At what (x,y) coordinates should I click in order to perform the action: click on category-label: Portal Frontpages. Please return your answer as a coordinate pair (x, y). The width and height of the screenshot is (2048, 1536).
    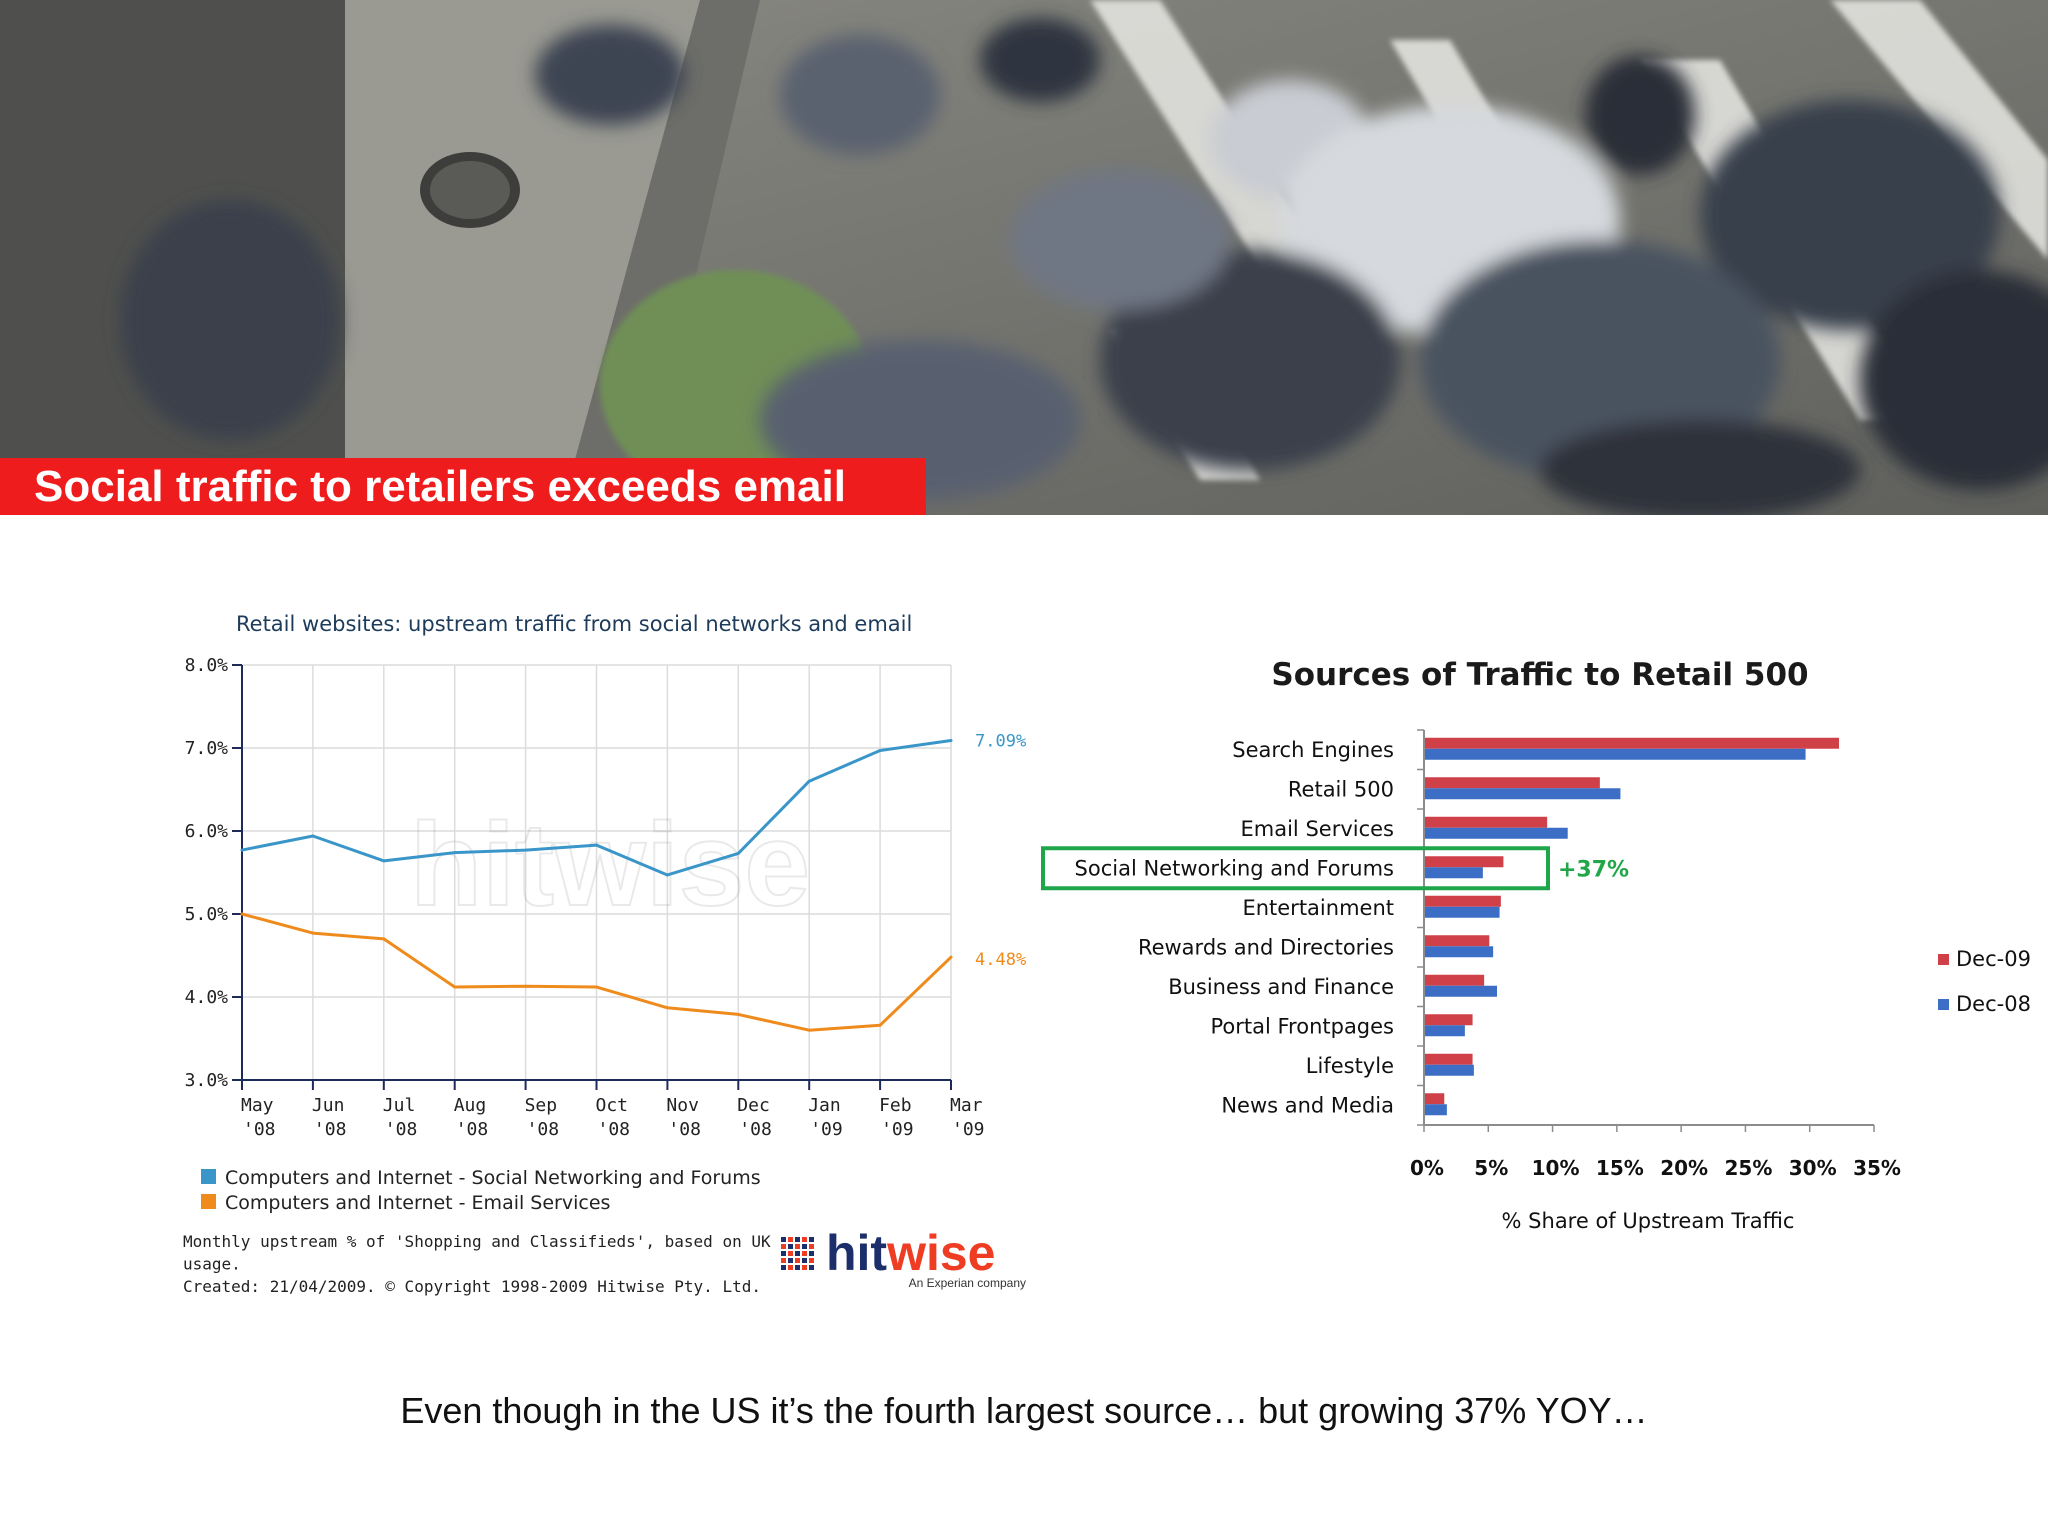
    Looking at the image, I should click on (1302, 1026).